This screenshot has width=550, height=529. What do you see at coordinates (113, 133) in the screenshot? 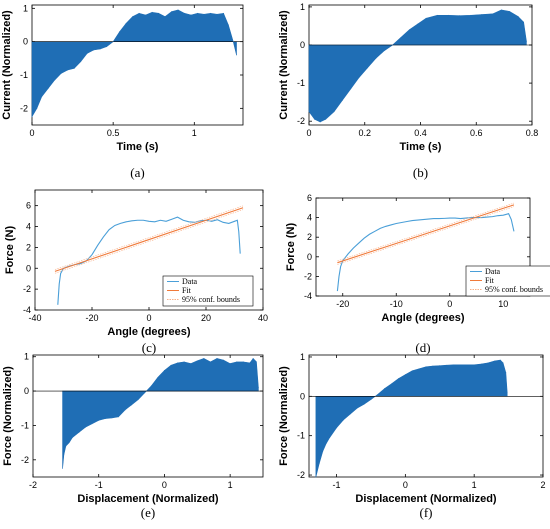
I see `x-tick-label: 0.5` at bounding box center [113, 133].